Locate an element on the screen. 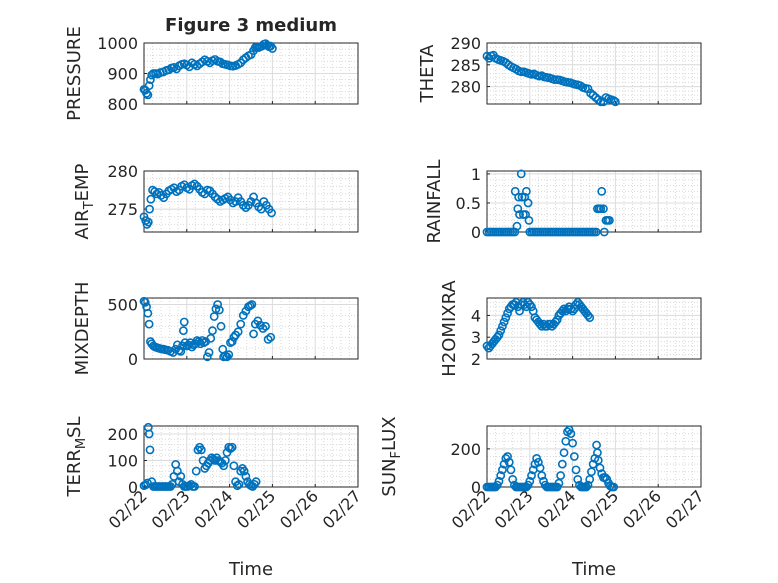  axes-box is located at coordinates (251, 201).